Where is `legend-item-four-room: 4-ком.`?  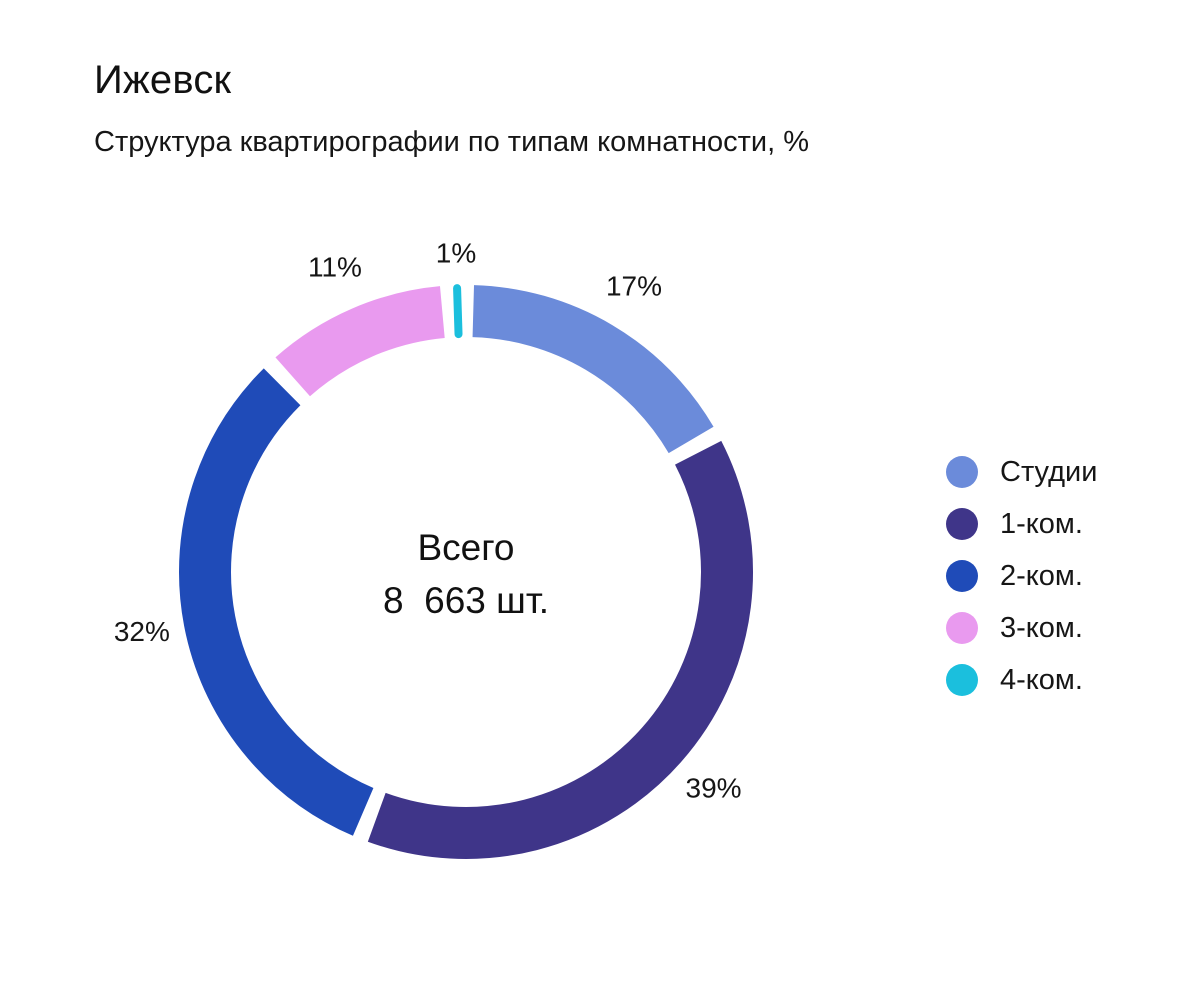
legend-item-four-room: 4-ком. is located at coordinates (1021, 680).